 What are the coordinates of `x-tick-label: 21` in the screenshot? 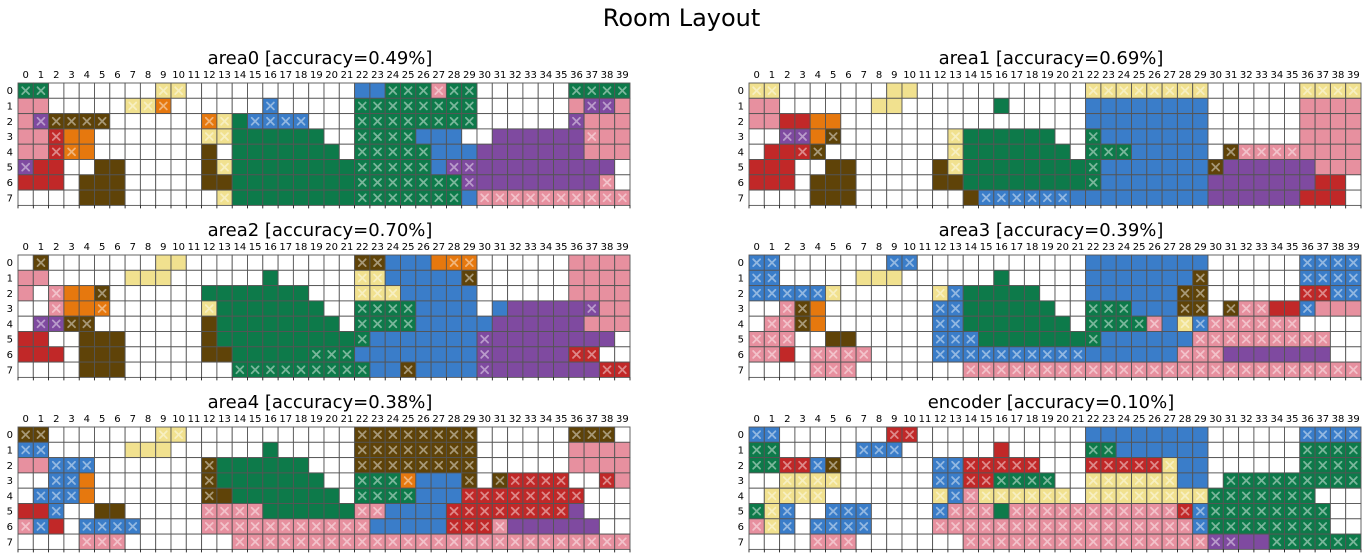 It's located at (347, 419).